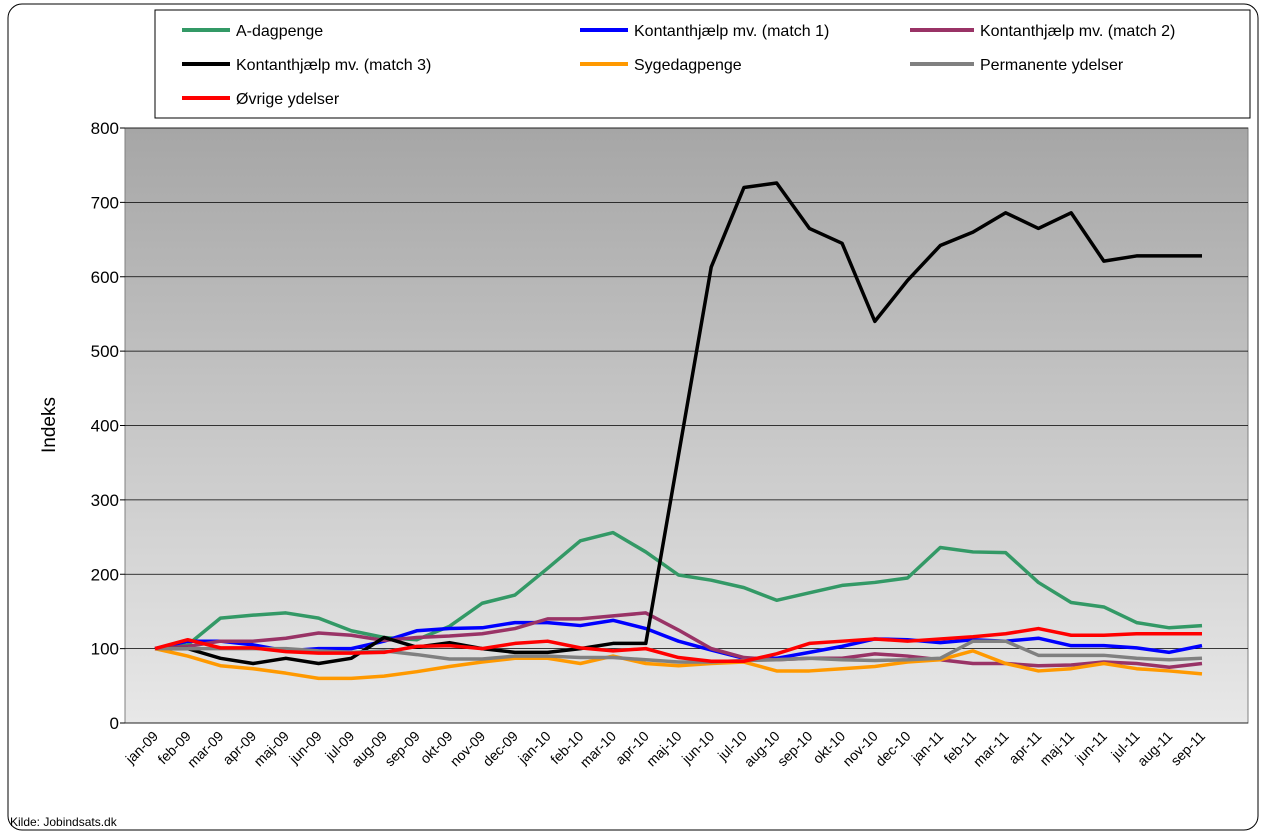 This screenshot has width=1263, height=835. Describe the element at coordinates (105, 277) in the screenshot. I see `y-tick-label: 600` at that location.